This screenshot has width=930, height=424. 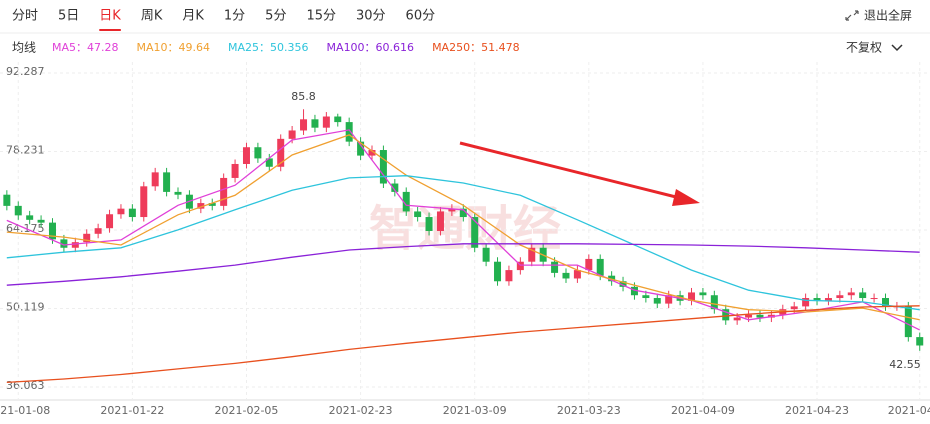 What do you see at coordinates (85, 47) in the screenshot?
I see `legend-entry: MA5：47.28` at bounding box center [85, 47].